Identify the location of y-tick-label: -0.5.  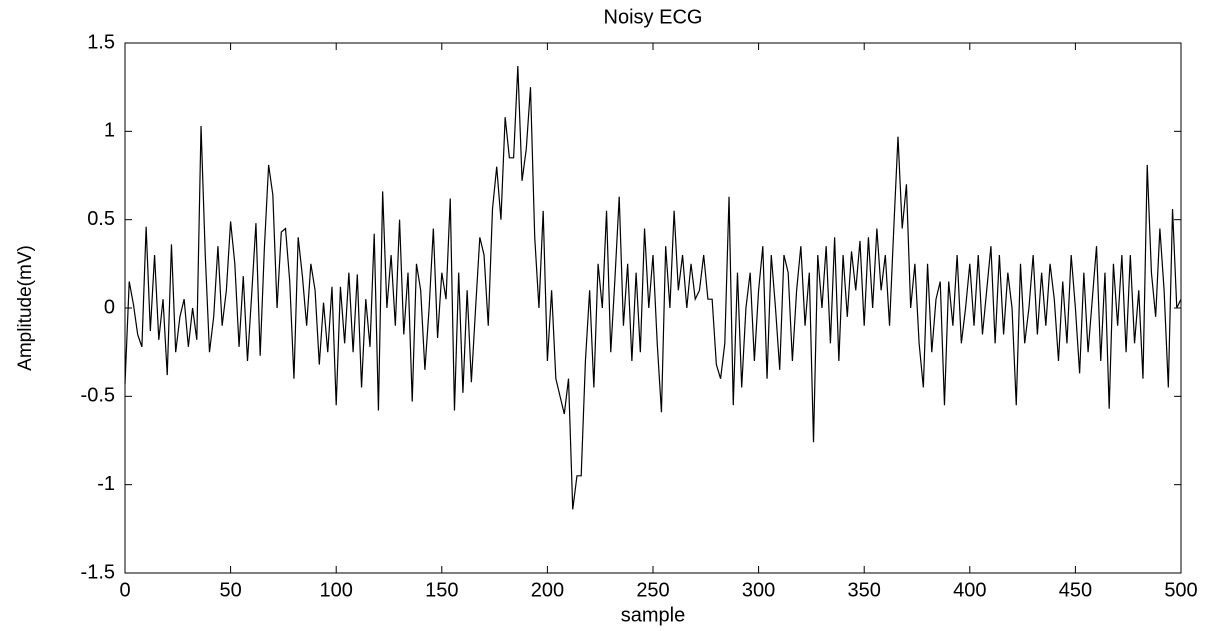
(98, 396).